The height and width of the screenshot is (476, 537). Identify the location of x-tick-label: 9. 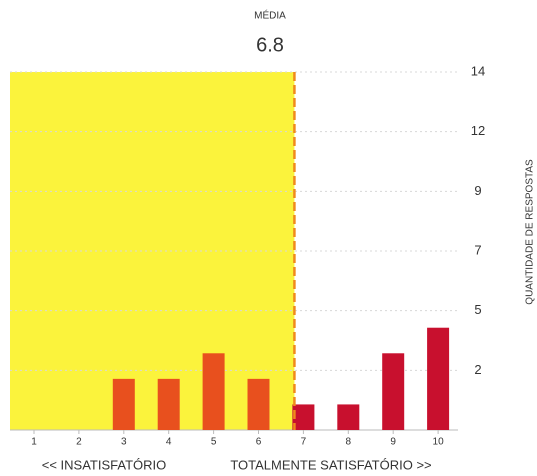
(393, 442).